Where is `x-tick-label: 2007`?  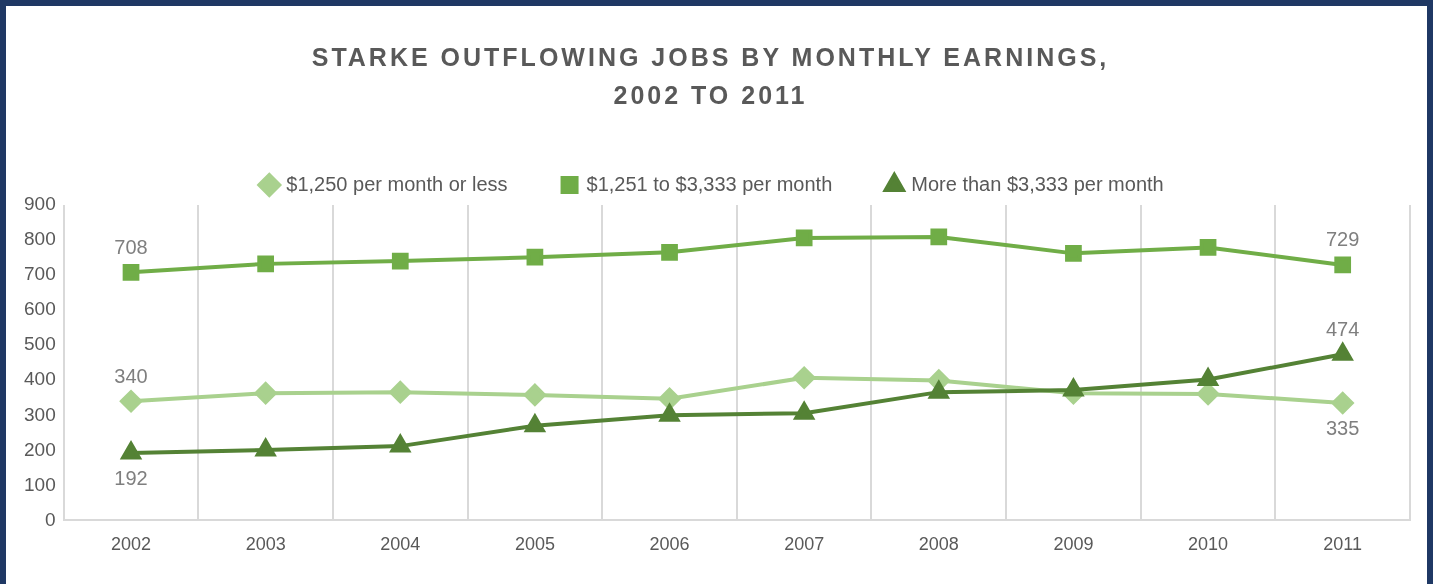 x-tick-label: 2007 is located at coordinates (804, 544).